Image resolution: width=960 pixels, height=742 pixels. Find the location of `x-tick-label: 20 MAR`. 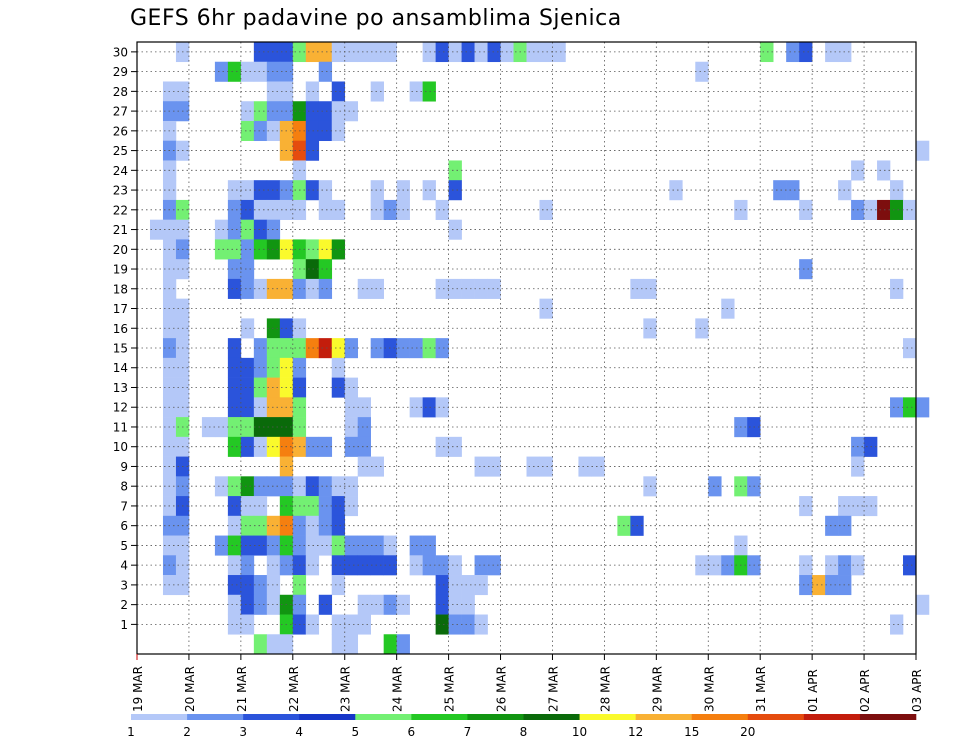

x-tick-label: 20 MAR is located at coordinates (190, 689).